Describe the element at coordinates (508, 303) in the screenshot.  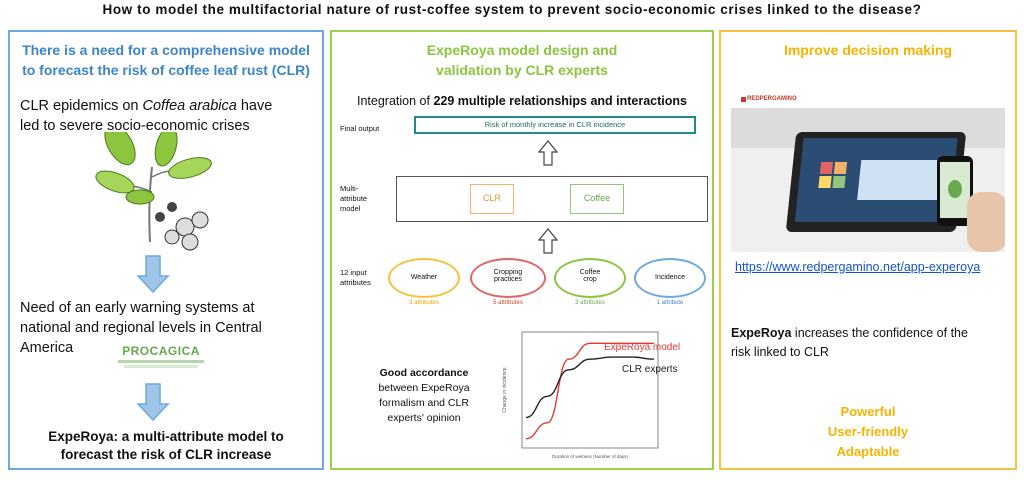
I see `cropping-count: 5 attributes` at that location.